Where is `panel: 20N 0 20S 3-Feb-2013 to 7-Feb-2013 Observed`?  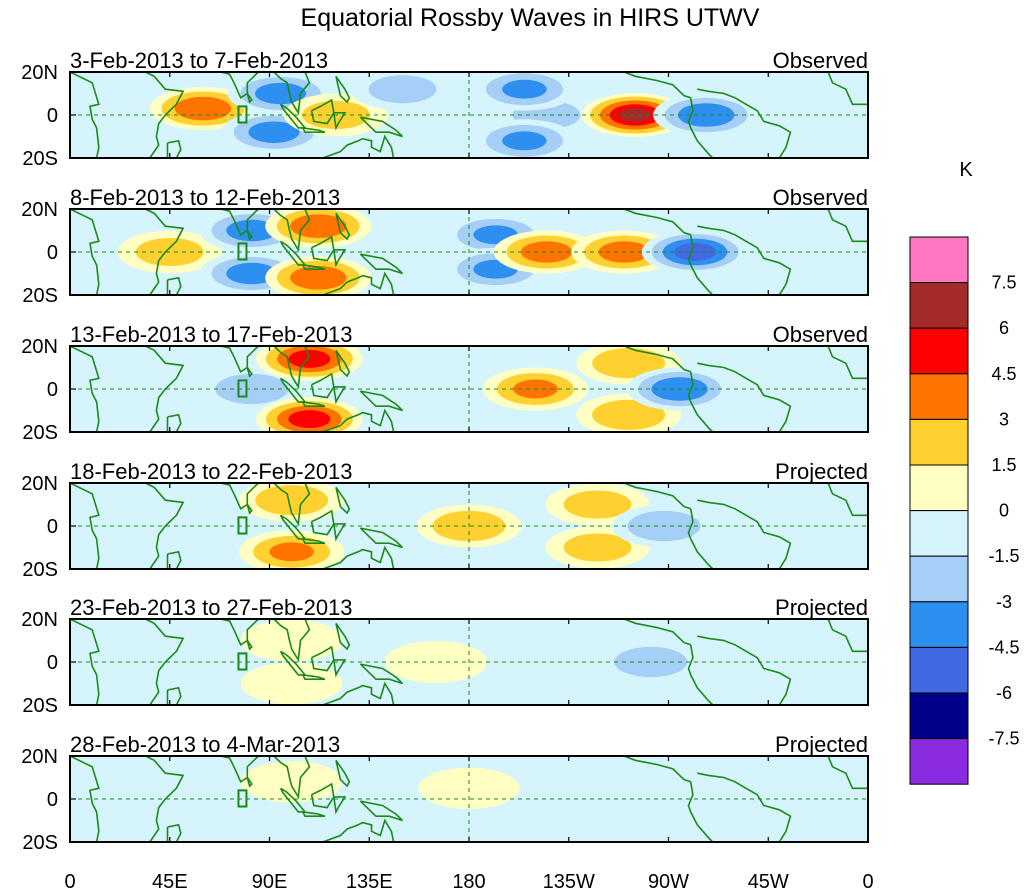 panel: 20N 0 20S 3-Feb-2013 to 7-Feb-2013 Observed is located at coordinates (445, 109).